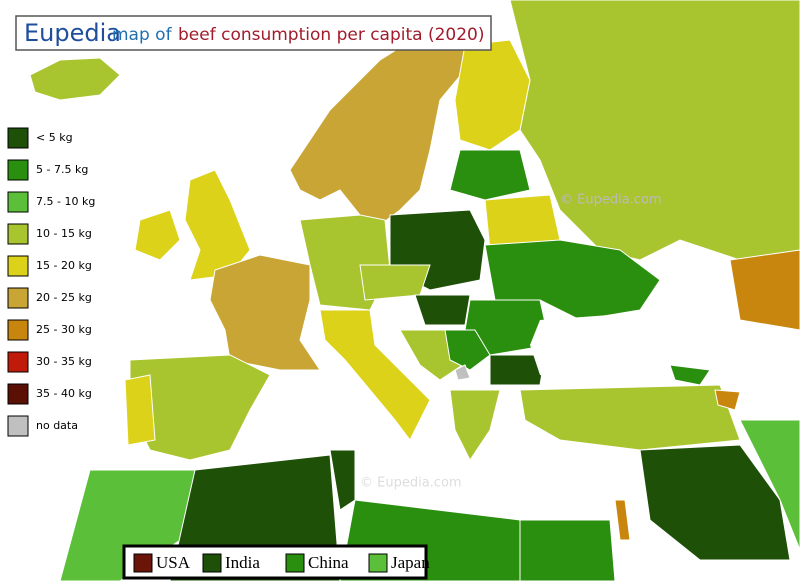 The height and width of the screenshot is (581, 800). Describe the element at coordinates (769, 485) in the screenshot. I see `iran` at that location.